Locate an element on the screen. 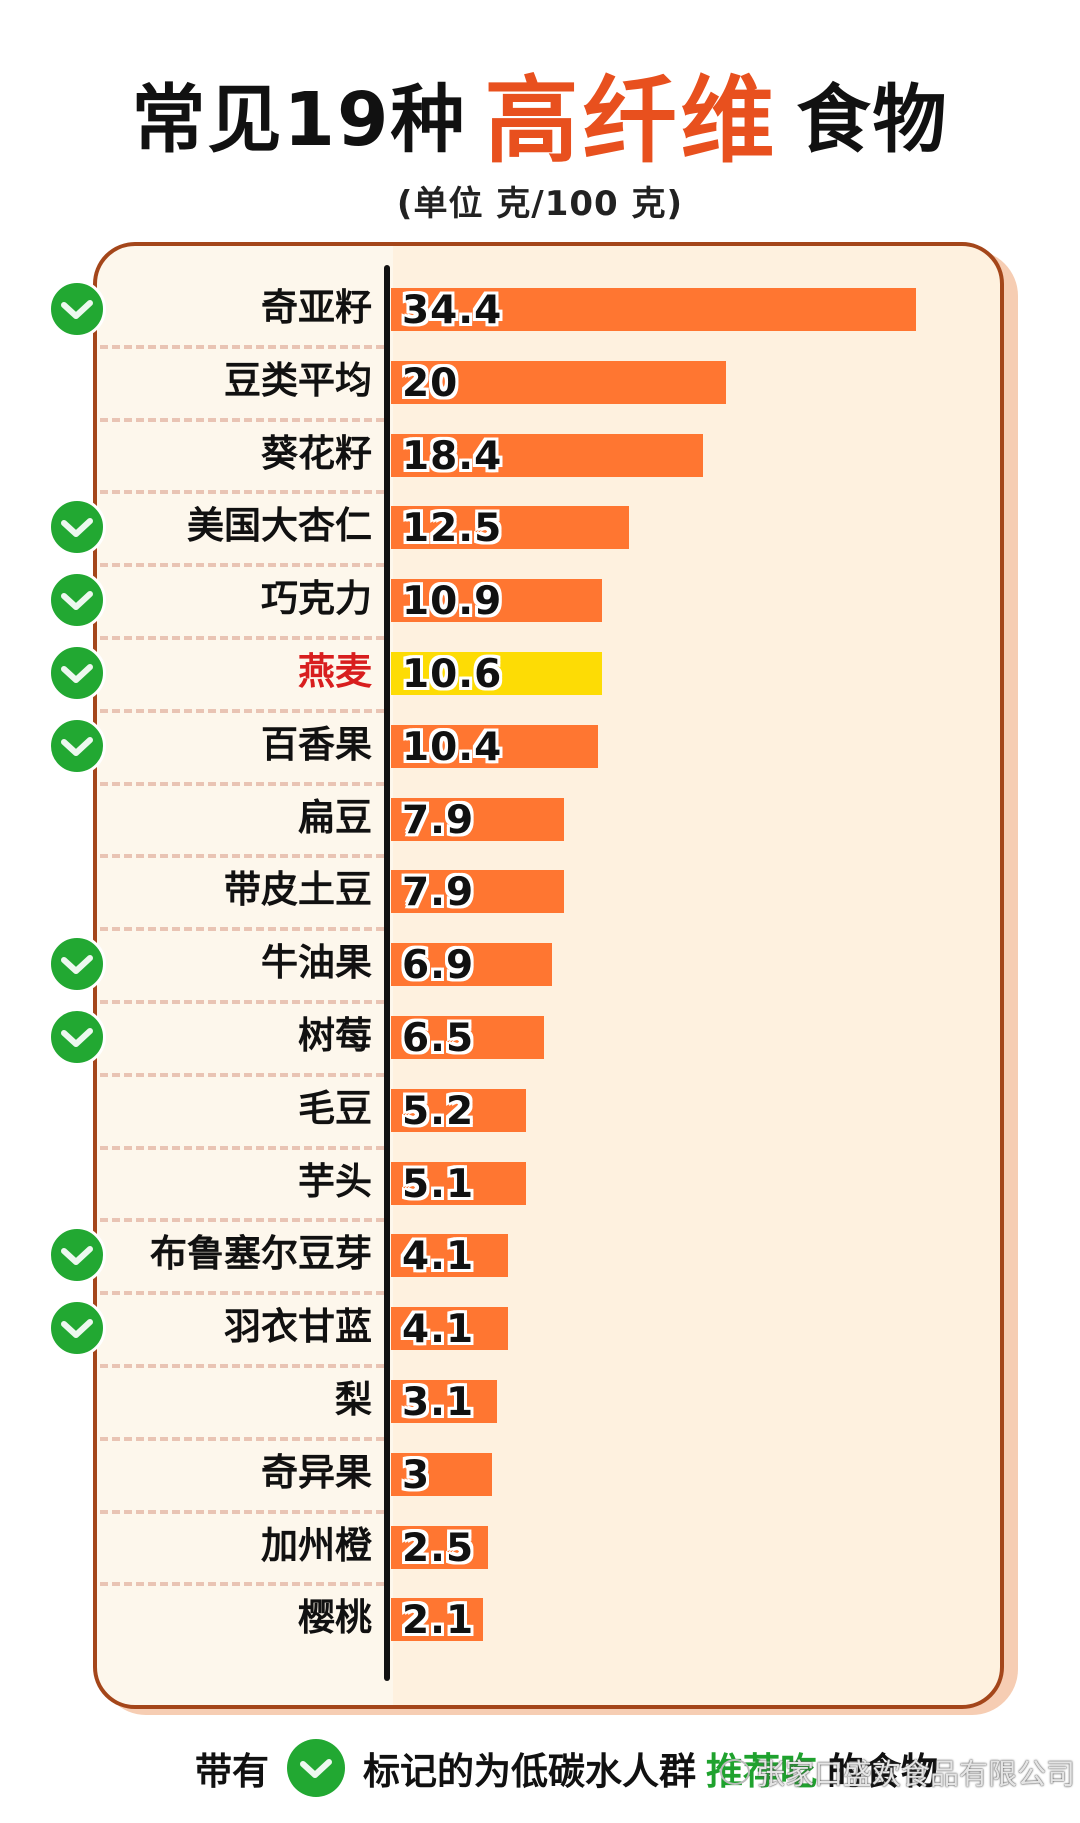  value-label: 10.9 is located at coordinates (452, 601).